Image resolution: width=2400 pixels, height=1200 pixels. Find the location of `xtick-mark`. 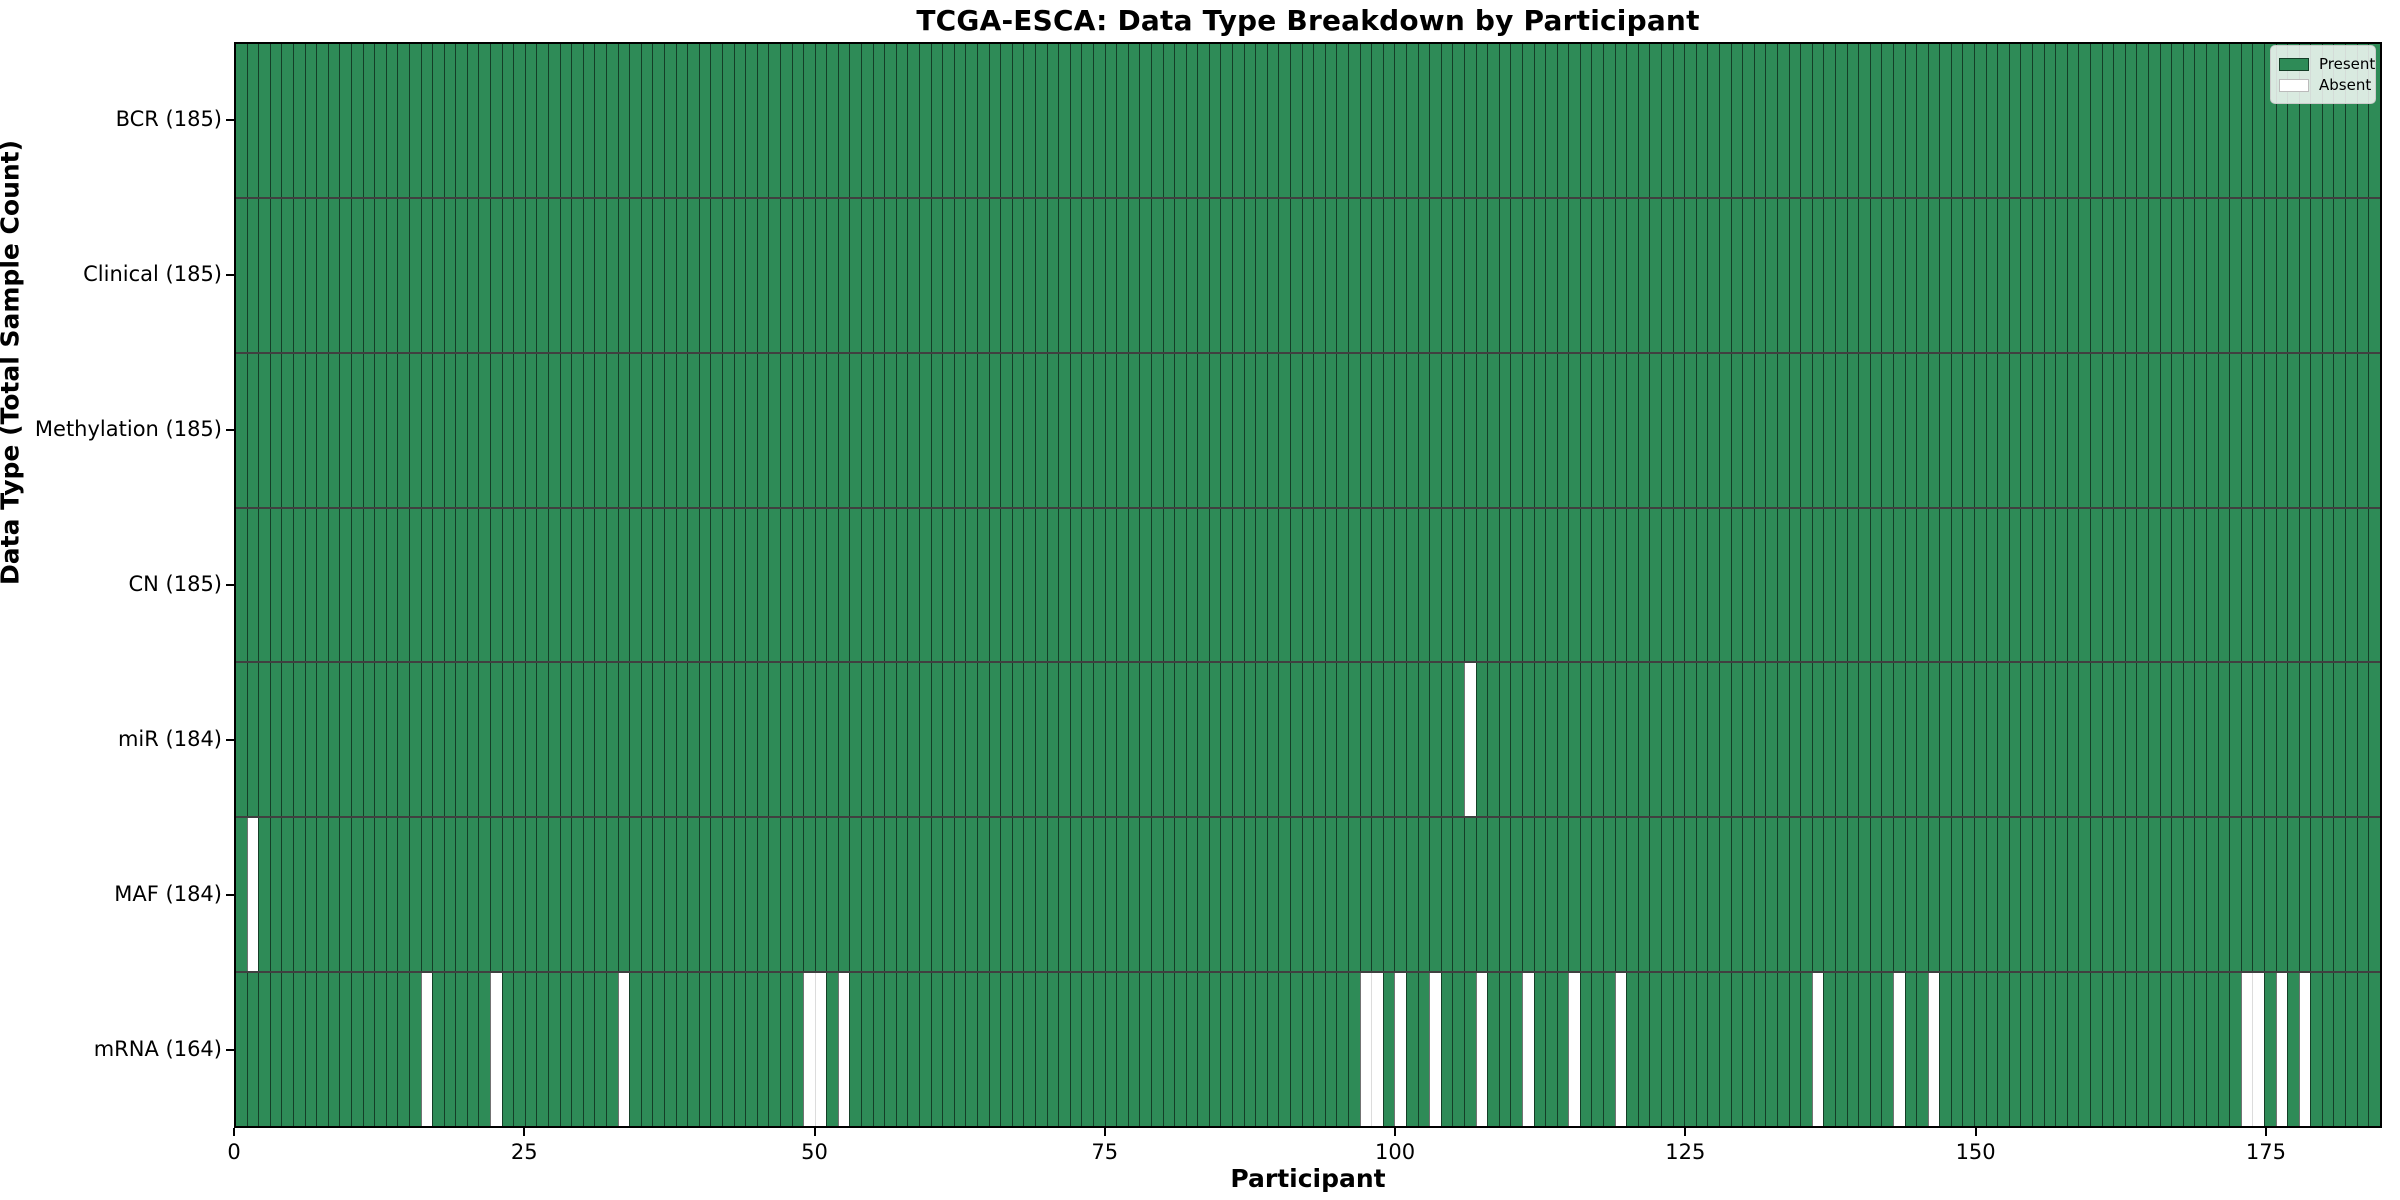

xtick-mark is located at coordinates (524, 1132).